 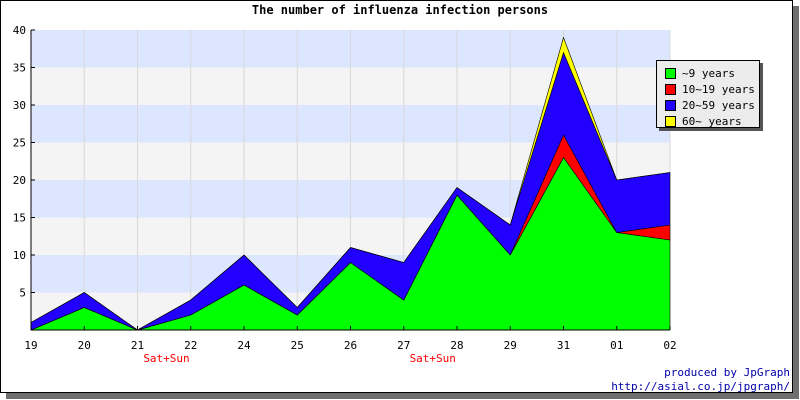 What do you see at coordinates (796, 202) in the screenshot?
I see `frame-shadow-right` at bounding box center [796, 202].